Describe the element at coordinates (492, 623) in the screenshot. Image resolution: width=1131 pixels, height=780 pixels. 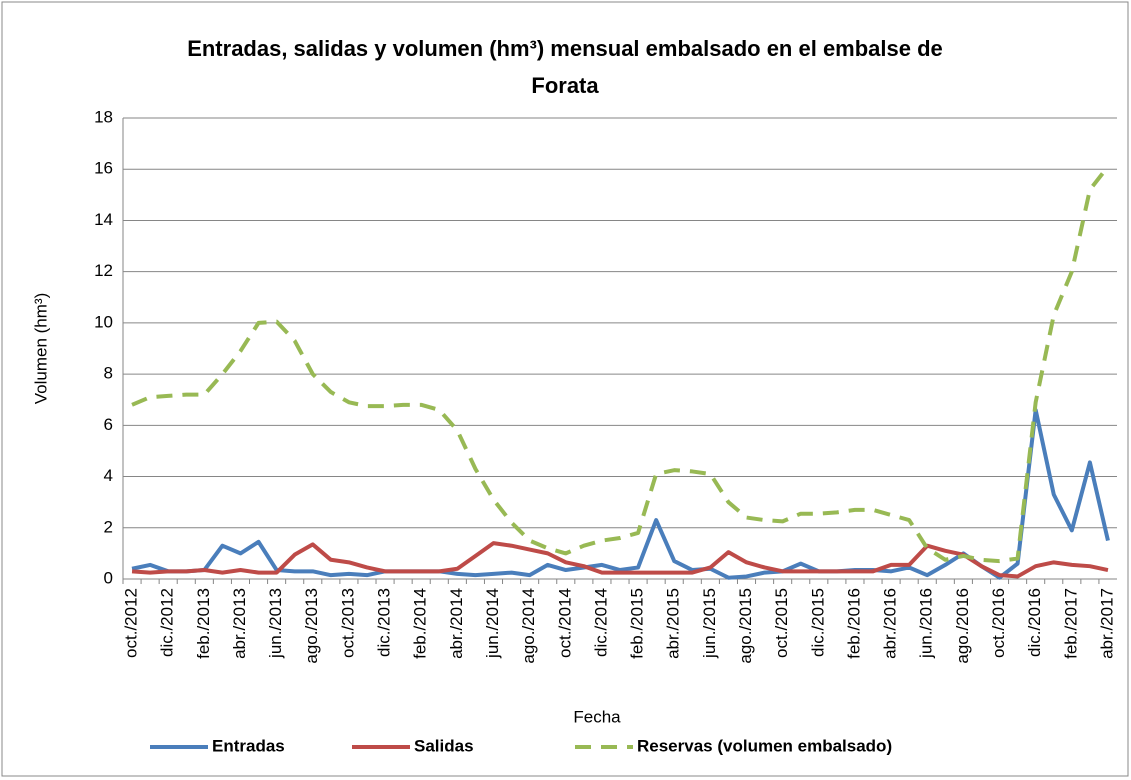
I see `x-tick-label: jun./2014` at that location.